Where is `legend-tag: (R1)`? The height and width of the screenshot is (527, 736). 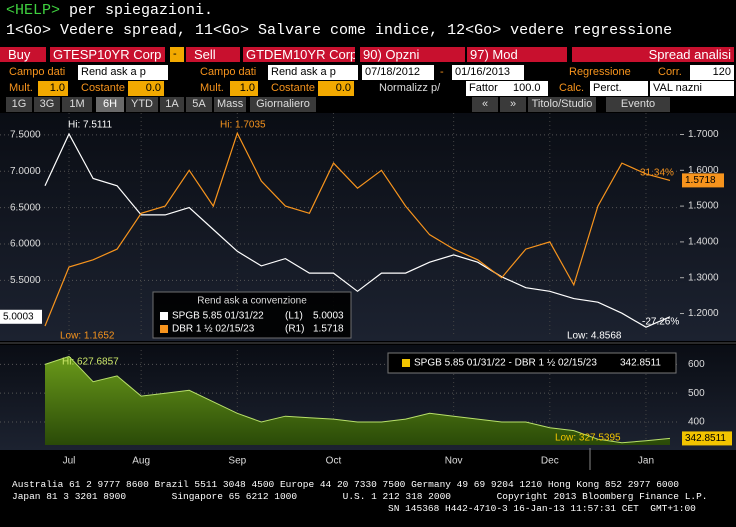
legend-tag: (R1) is located at coordinates (294, 329).